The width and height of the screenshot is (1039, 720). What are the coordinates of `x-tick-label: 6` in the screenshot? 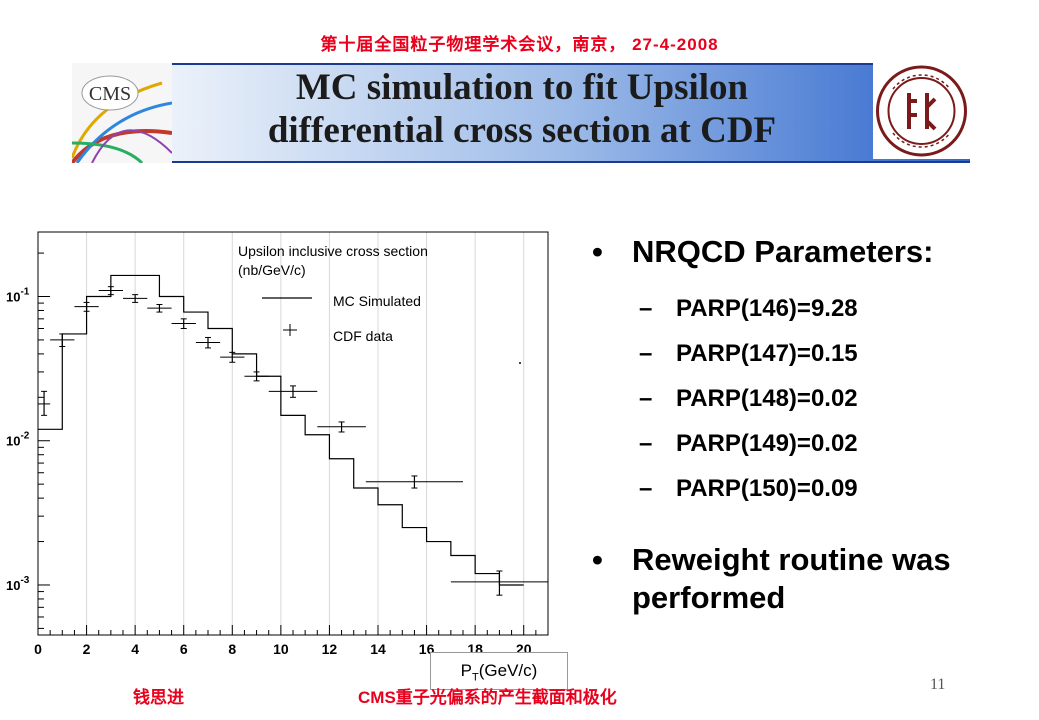 It's located at (184, 649).